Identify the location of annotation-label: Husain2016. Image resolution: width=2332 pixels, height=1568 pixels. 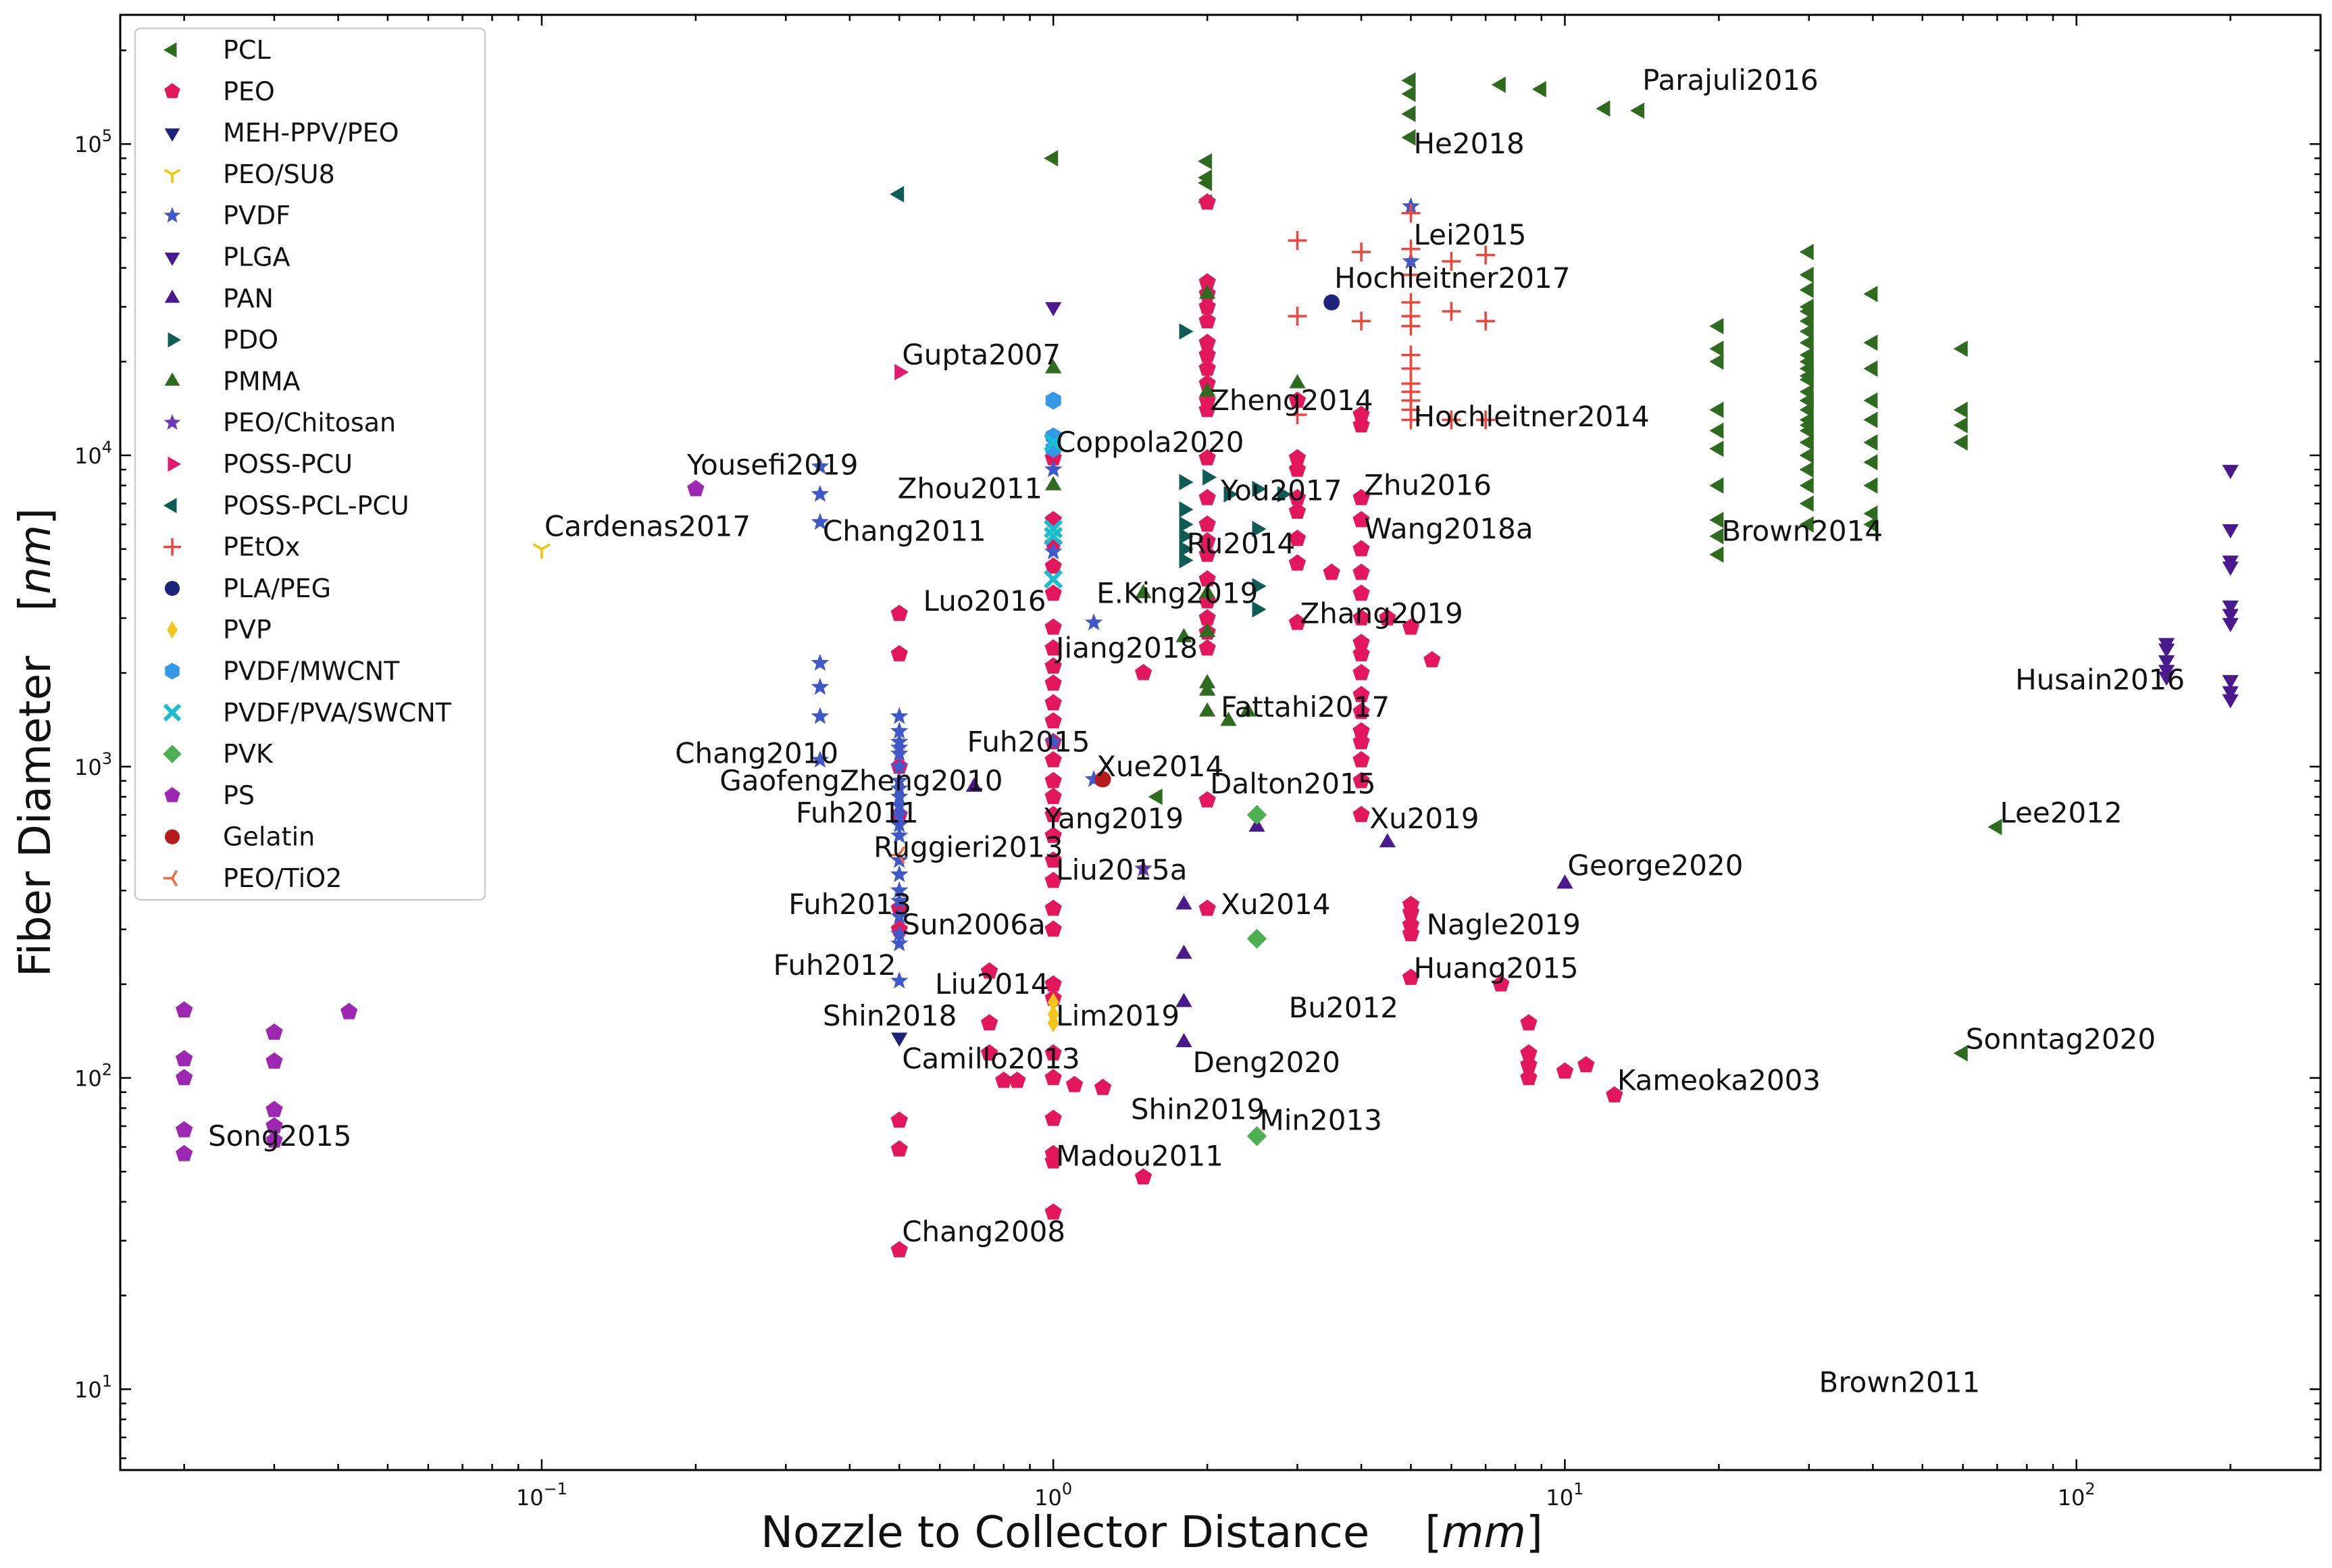
(2100, 679).